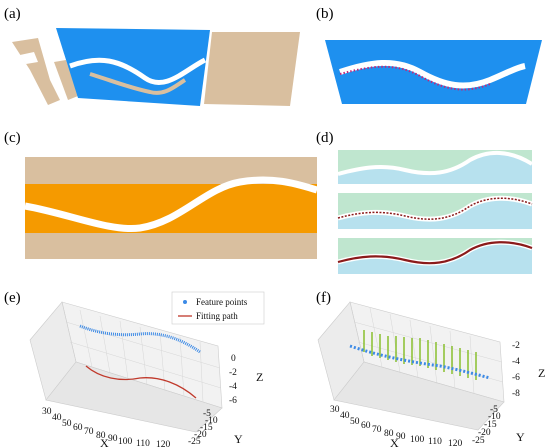 The height and width of the screenshot is (448, 550). Describe the element at coordinates (12, 14) in the screenshot. I see `panel-a-label: (a)` at that location.